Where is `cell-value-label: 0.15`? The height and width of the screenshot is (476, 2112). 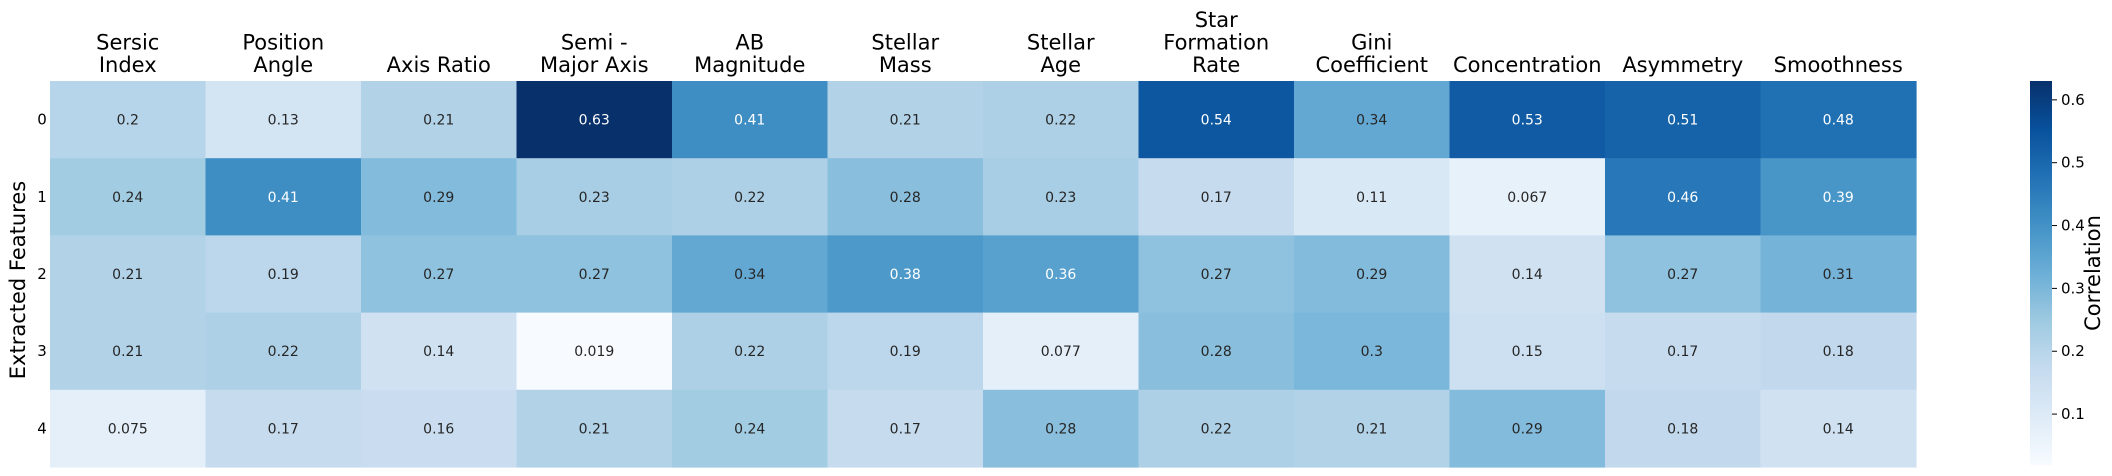 cell-value-label: 0.15 is located at coordinates (1527, 352).